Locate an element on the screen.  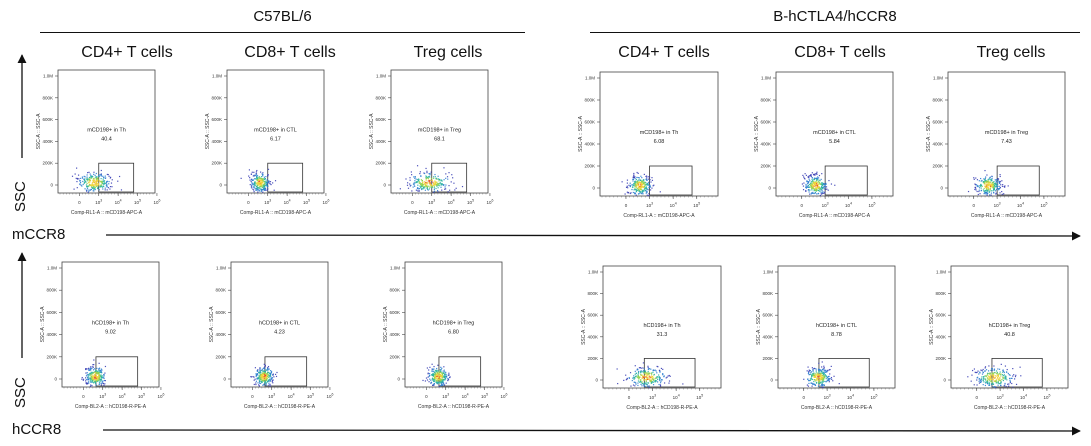
row2-x-arrow is located at coordinates (591, 431).